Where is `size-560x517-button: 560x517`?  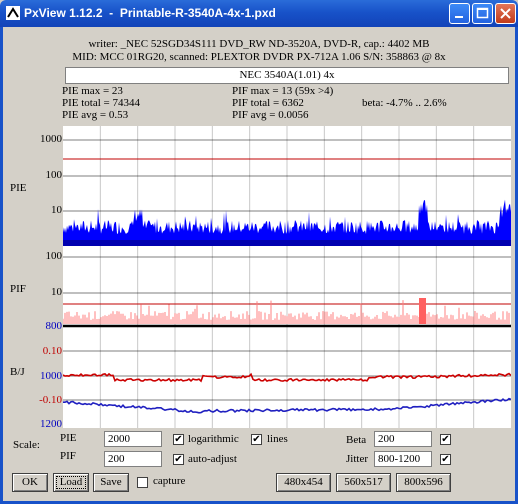 size-560x517-button: 560x517 is located at coordinates (363, 482).